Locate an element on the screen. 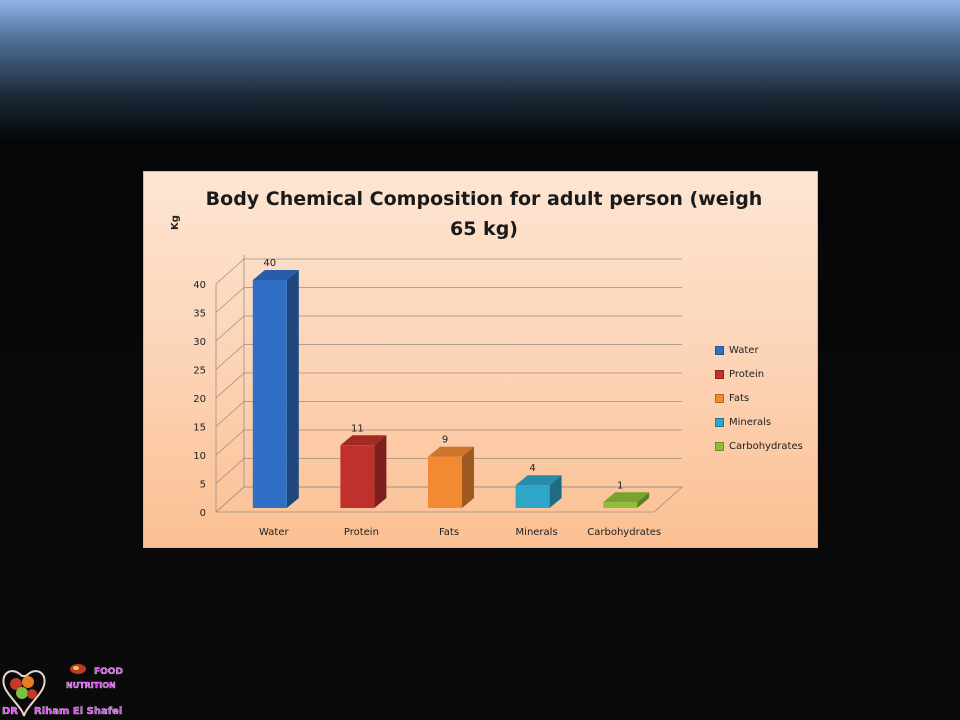 The image size is (960, 720). logo-nutrition-text: NUTRITION is located at coordinates (91, 685).